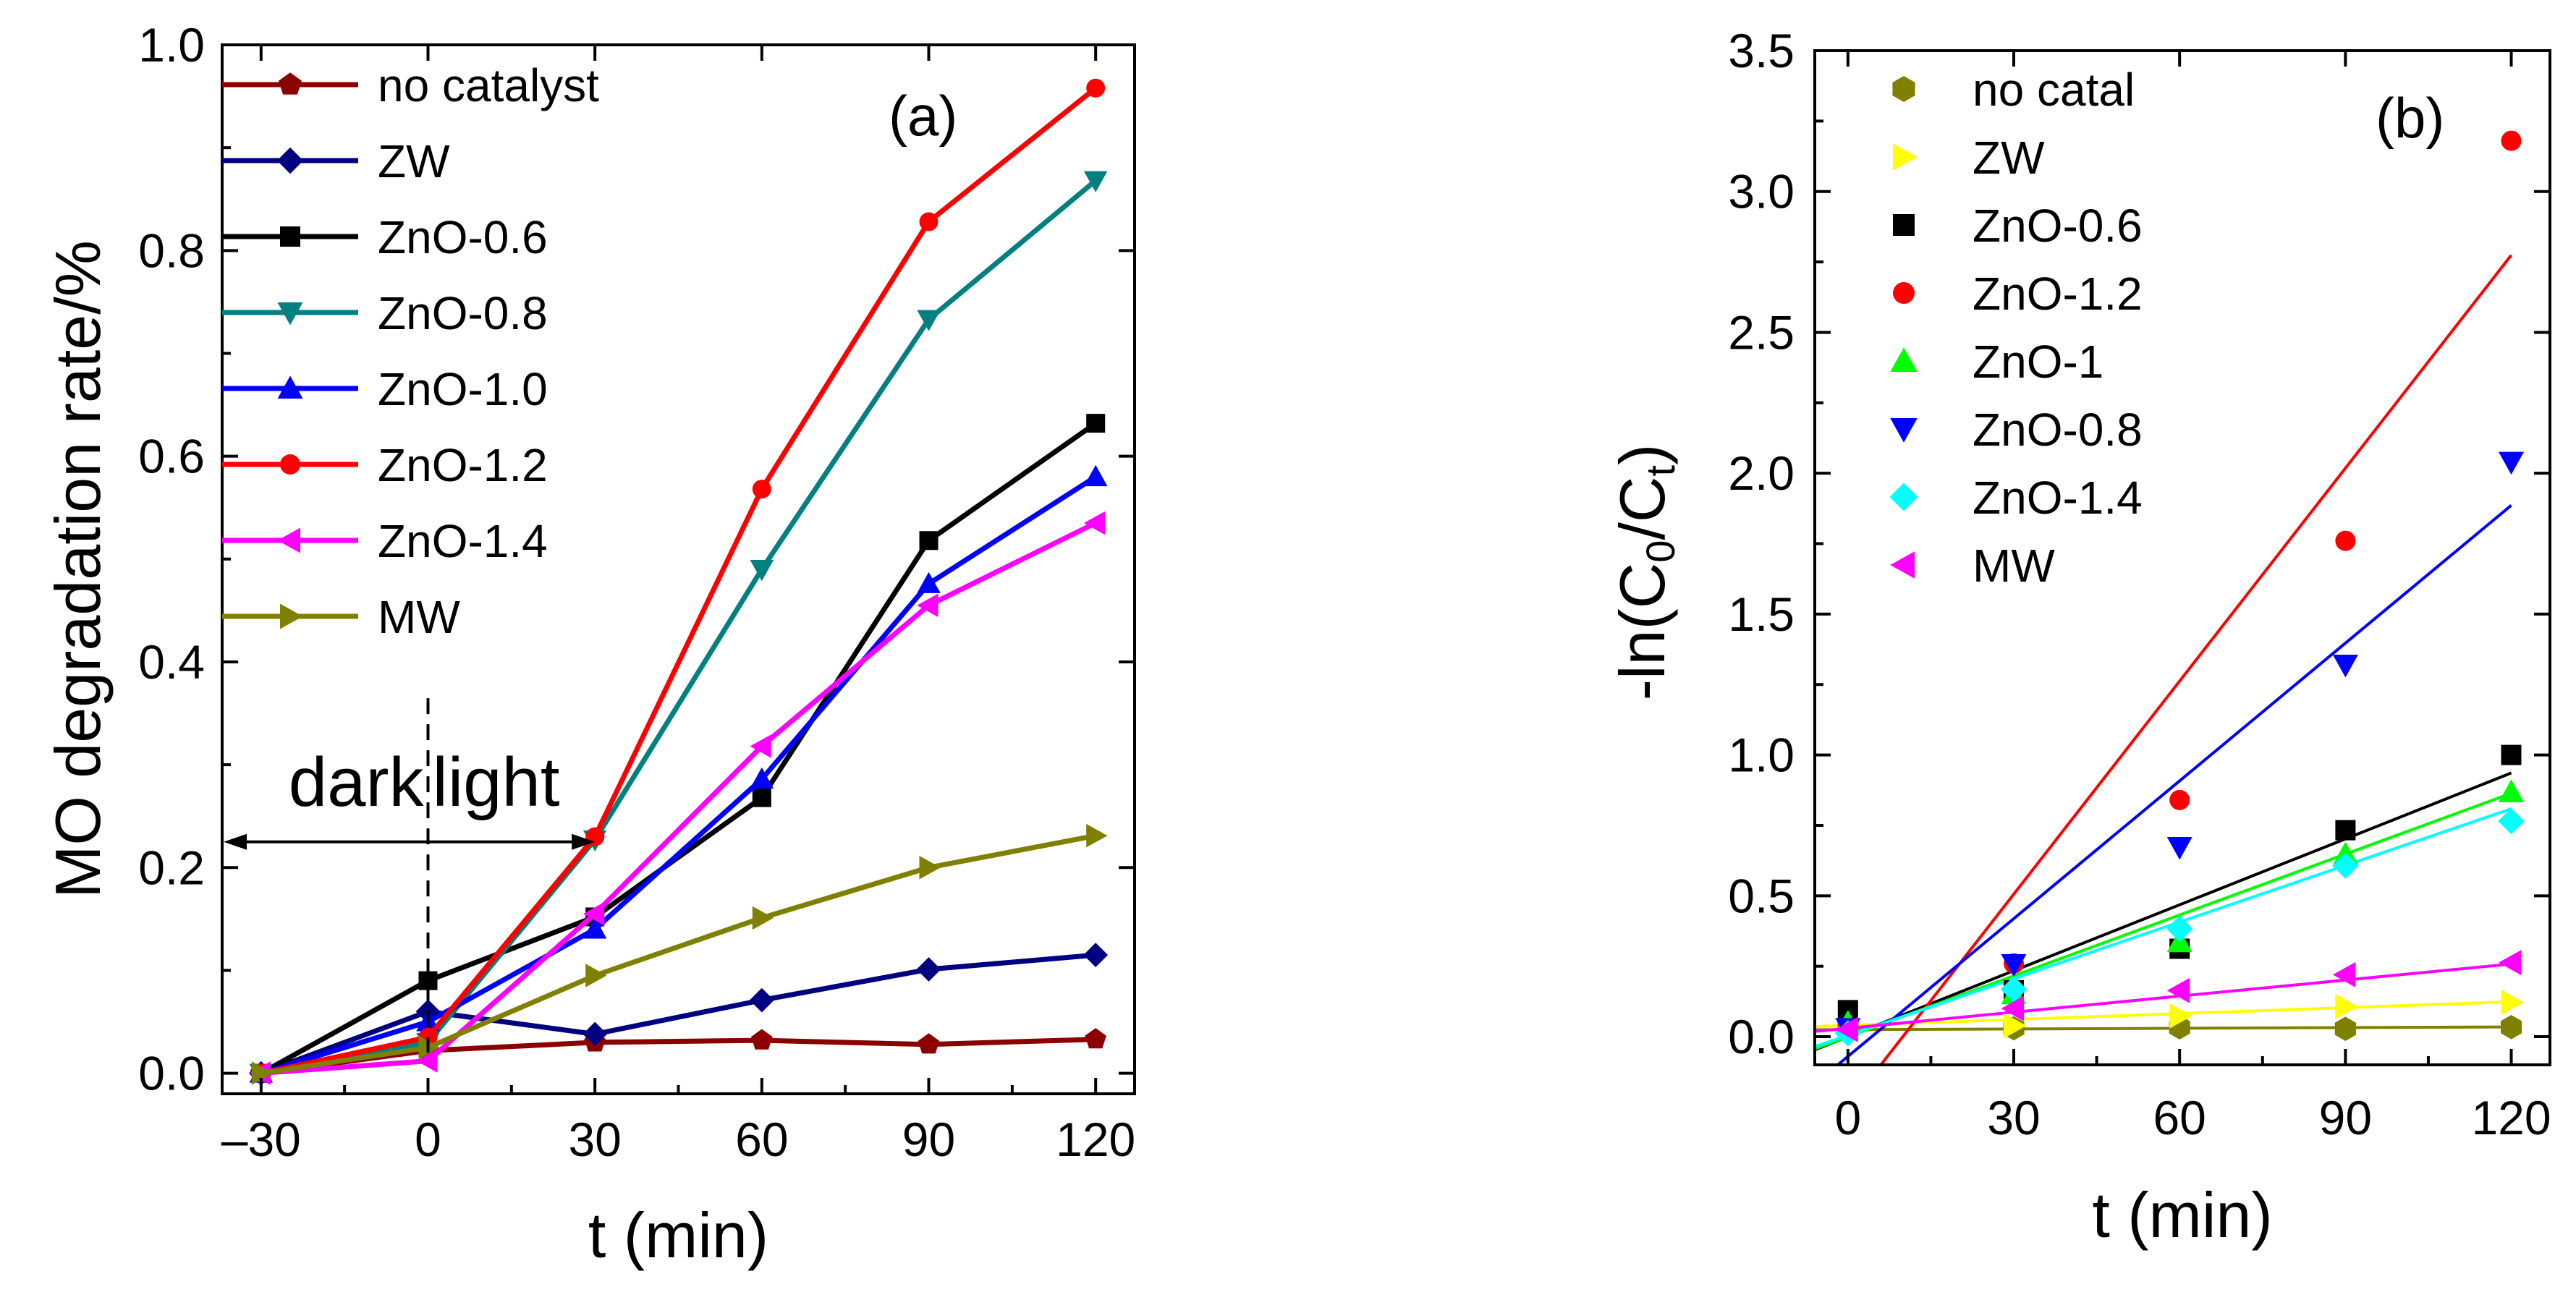  Describe the element at coordinates (385, 541) in the screenshot. I see `legend-entry: ZnO-1.4` at that location.